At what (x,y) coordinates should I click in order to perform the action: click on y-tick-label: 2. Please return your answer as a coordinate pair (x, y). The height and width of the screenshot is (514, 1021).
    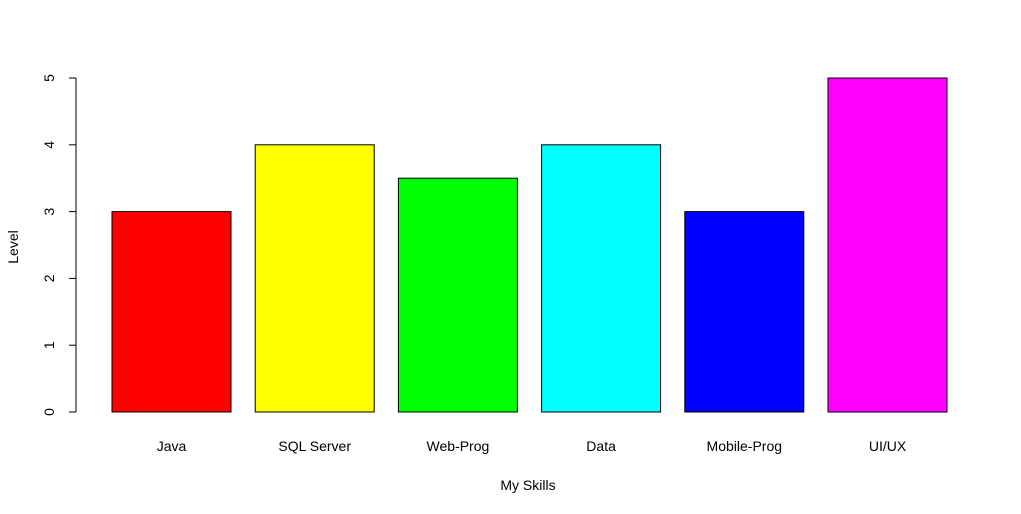
    Looking at the image, I should click on (49, 278).